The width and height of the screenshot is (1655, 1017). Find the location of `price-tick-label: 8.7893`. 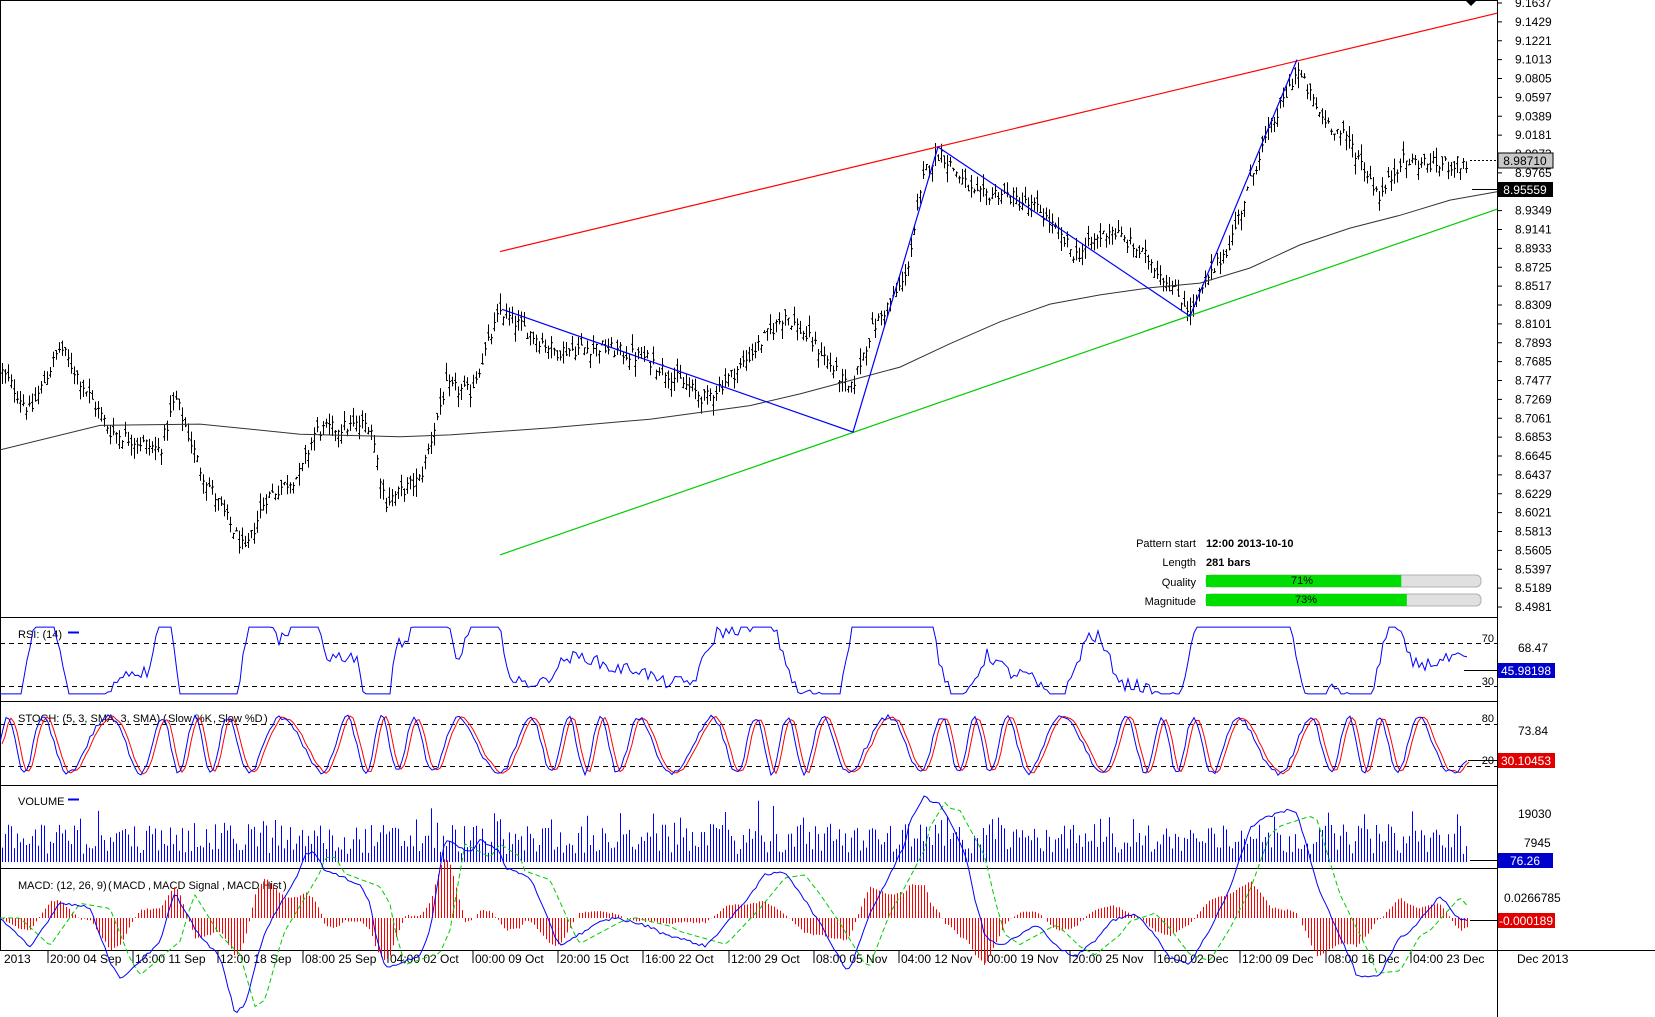

price-tick-label: 8.7893 is located at coordinates (1533, 343).